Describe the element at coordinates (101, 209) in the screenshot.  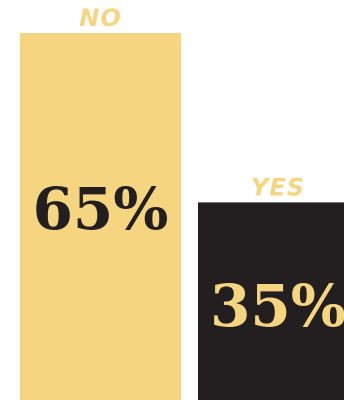
I see `value-label-no: 65%` at that location.